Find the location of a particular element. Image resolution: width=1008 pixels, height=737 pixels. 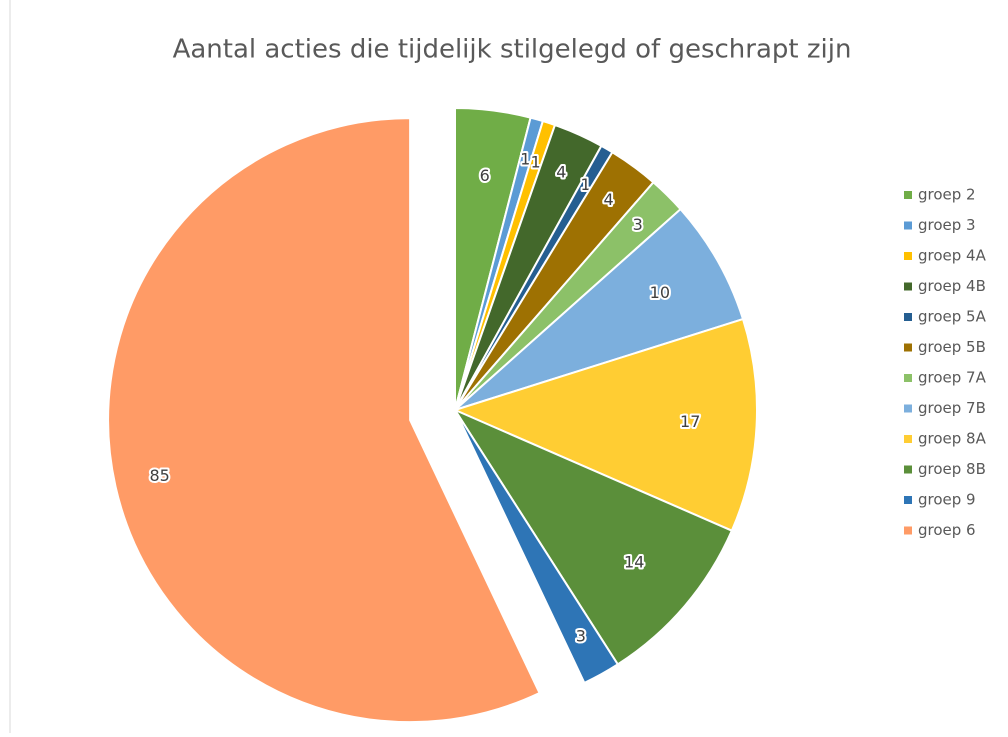

legend-label: groep 4A is located at coordinates (952, 256).